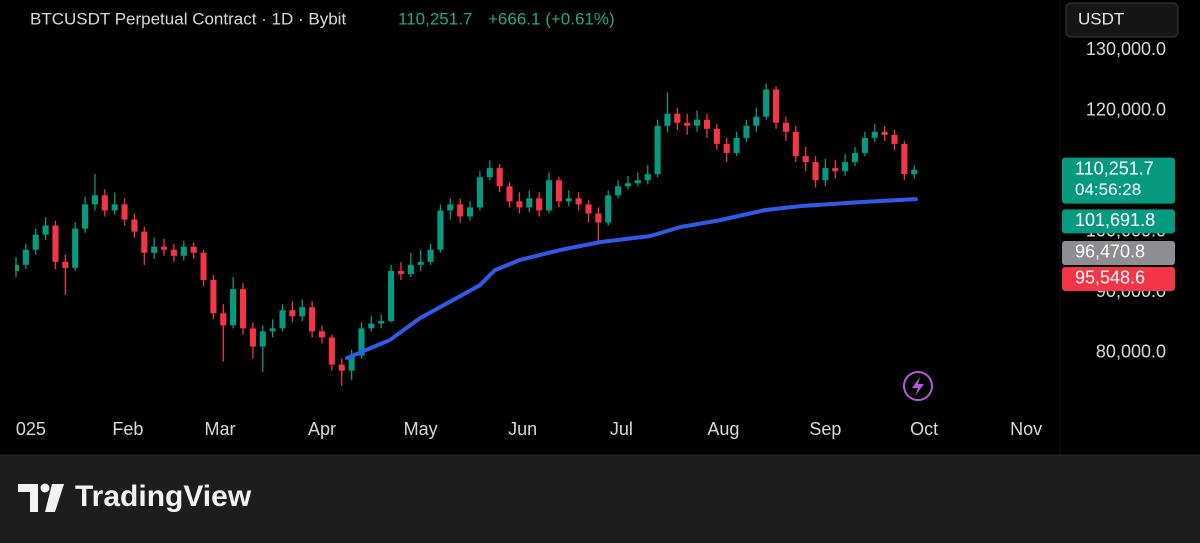 The width and height of the screenshot is (1200, 543). What do you see at coordinates (435, 18) in the screenshot?
I see `last-price: 110,251.7` at bounding box center [435, 18].